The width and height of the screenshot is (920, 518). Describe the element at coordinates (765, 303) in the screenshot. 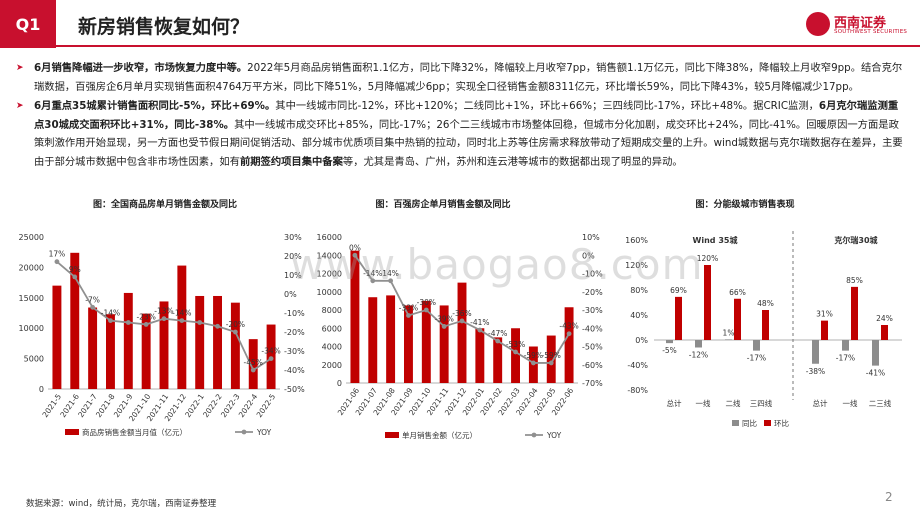

I see `mom-data-label: 48%` at that location.